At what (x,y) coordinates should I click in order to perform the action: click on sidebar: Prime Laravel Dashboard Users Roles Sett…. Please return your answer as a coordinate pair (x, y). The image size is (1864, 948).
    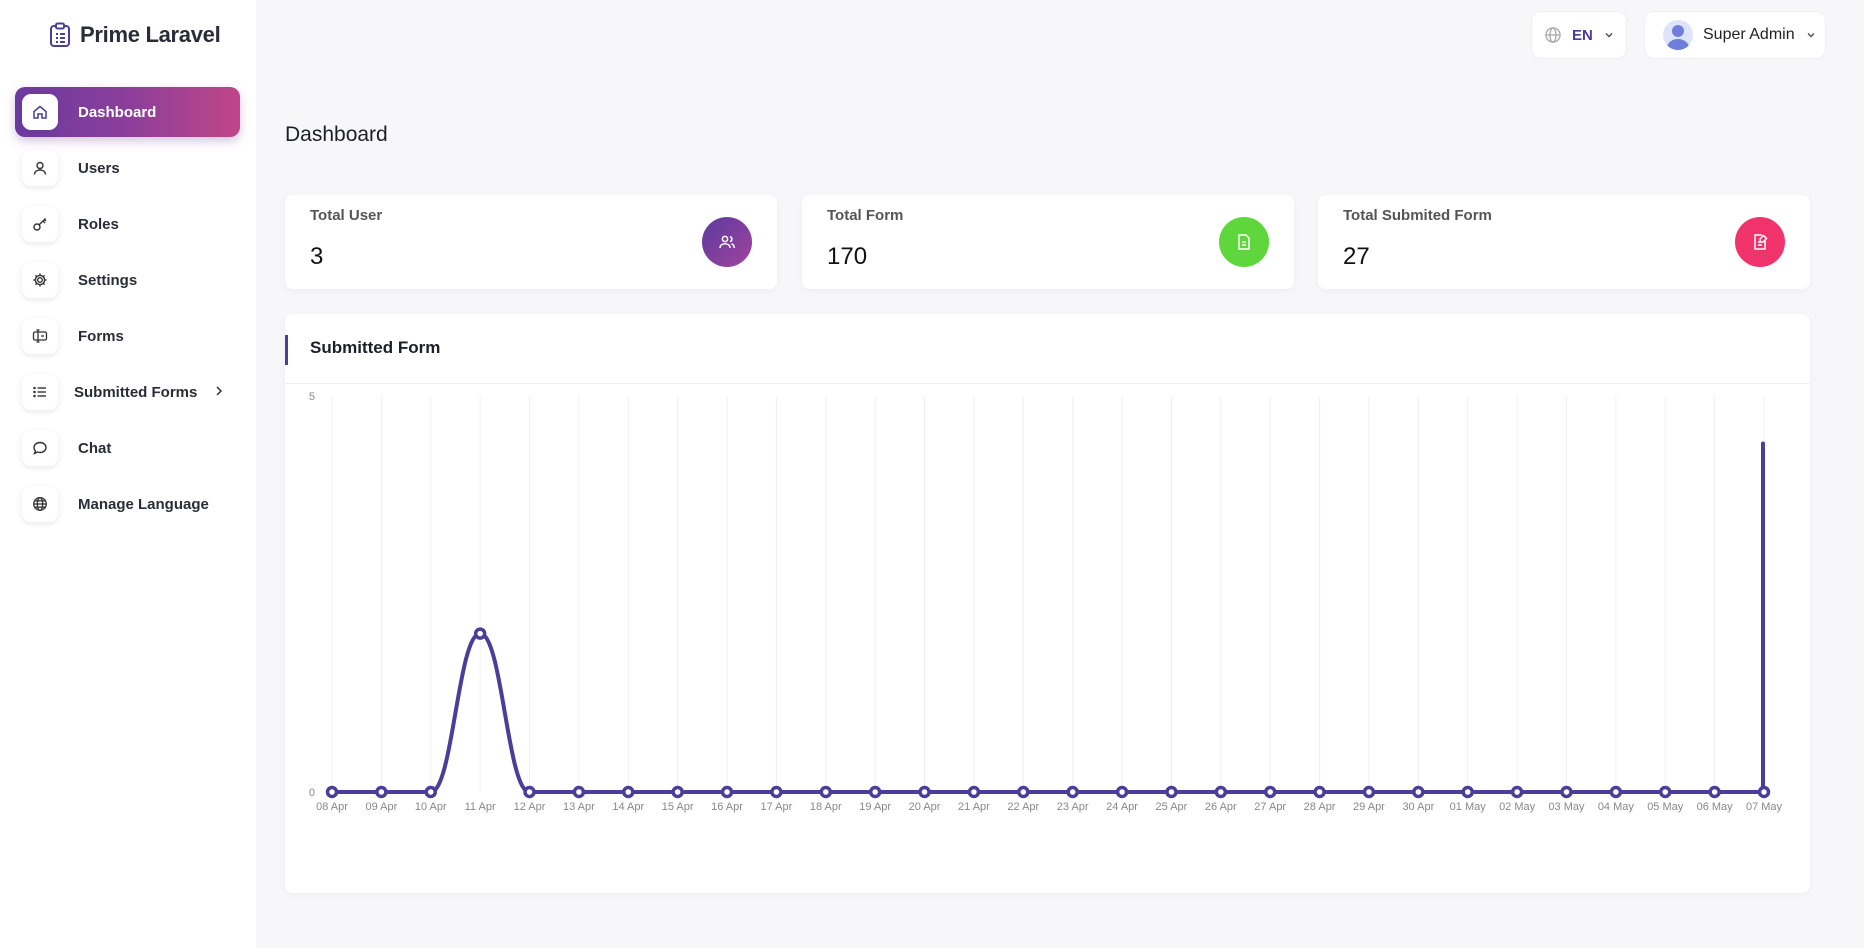
    Looking at the image, I should click on (128, 474).